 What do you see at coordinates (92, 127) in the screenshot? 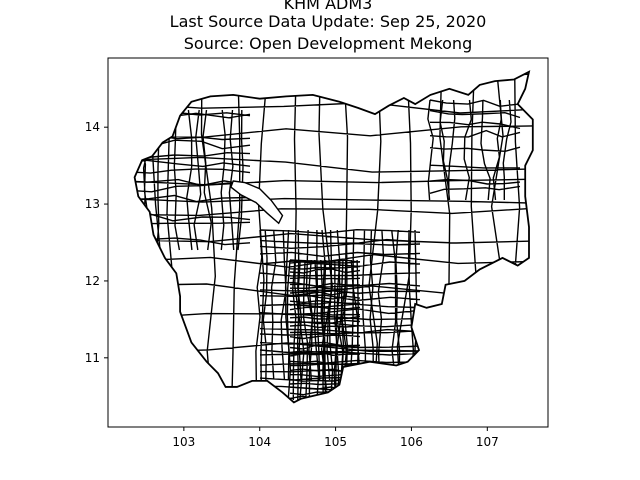
I see `y-tick-label: 14` at bounding box center [92, 127].